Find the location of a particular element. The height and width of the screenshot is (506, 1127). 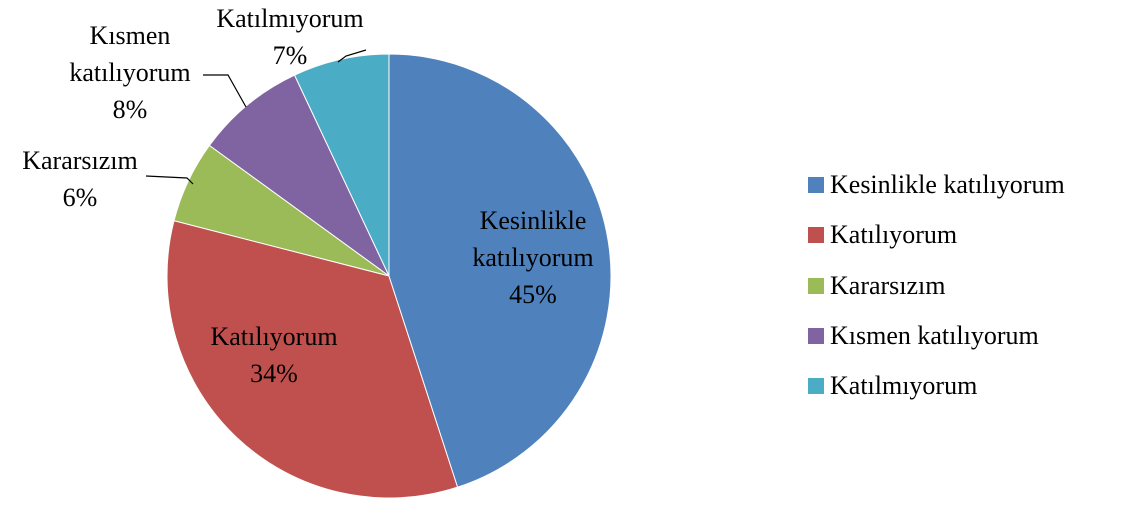

slice-label-name: Katılmıyorum is located at coordinates (290, 18).